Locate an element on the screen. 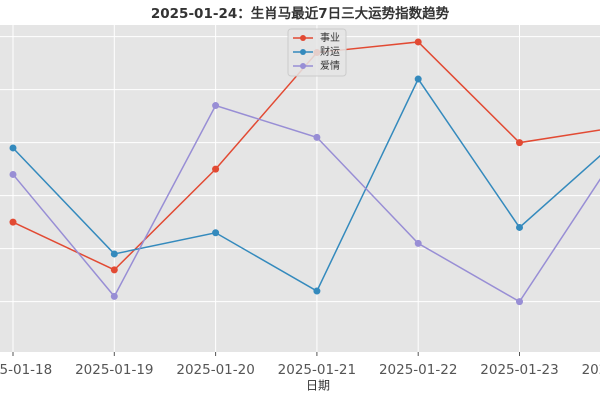 This screenshot has width=600, height=400. x-tick-label: 2025-01-24 is located at coordinates (591, 370).